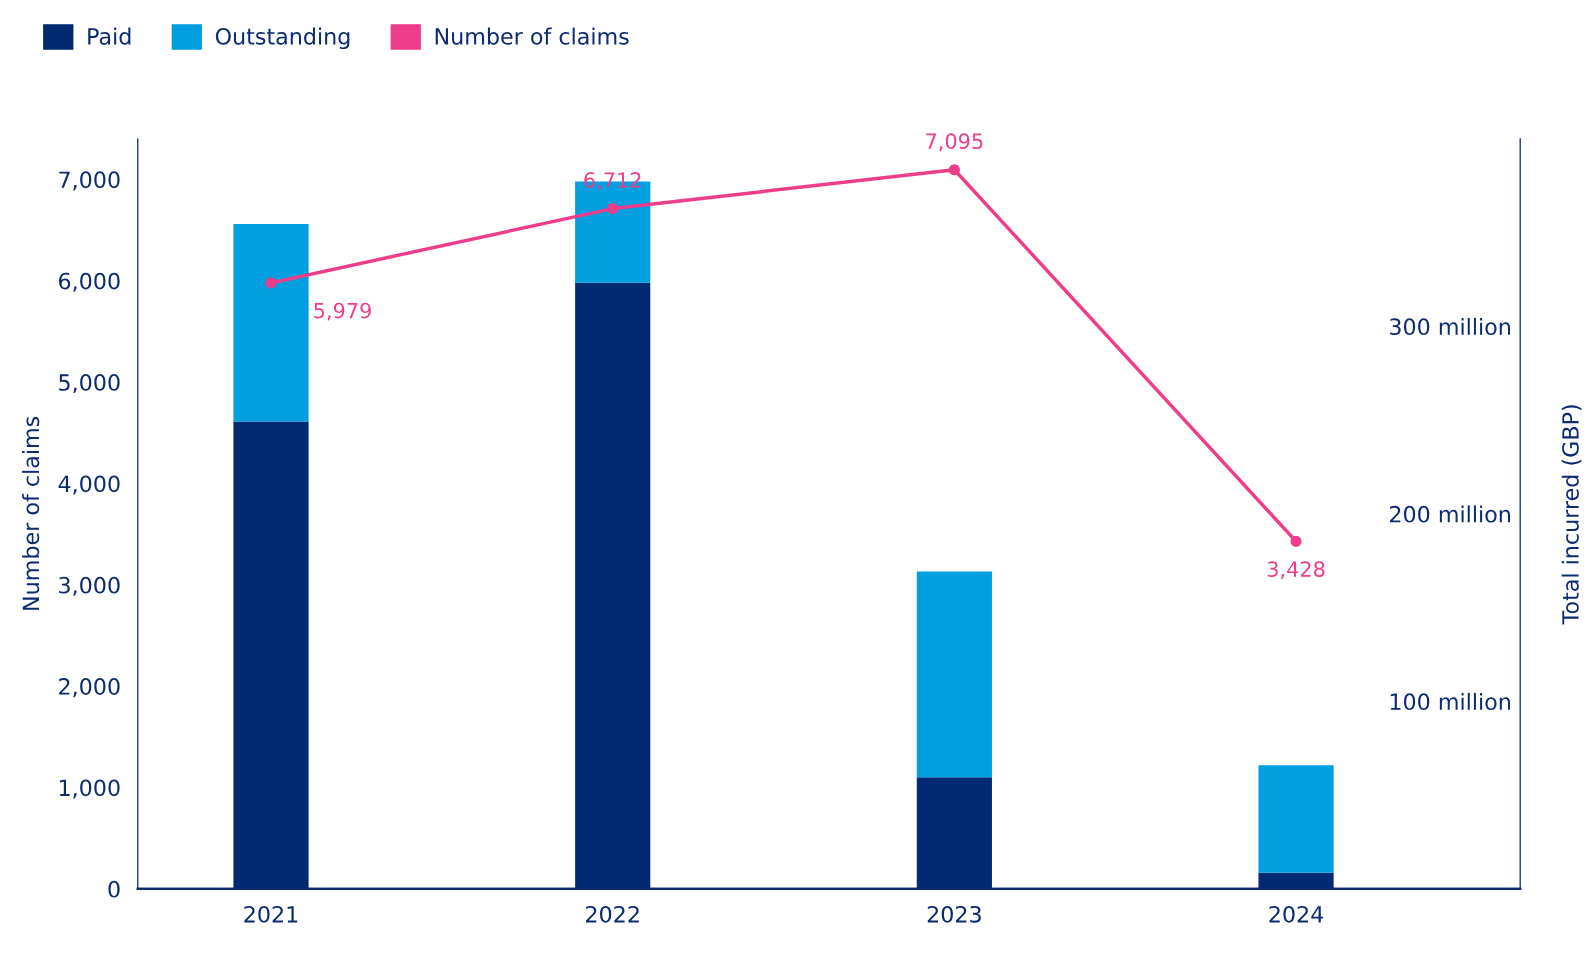 The width and height of the screenshot is (1589, 971). Describe the element at coordinates (1296, 914) in the screenshot. I see `x-tick-label: 2024` at that location.